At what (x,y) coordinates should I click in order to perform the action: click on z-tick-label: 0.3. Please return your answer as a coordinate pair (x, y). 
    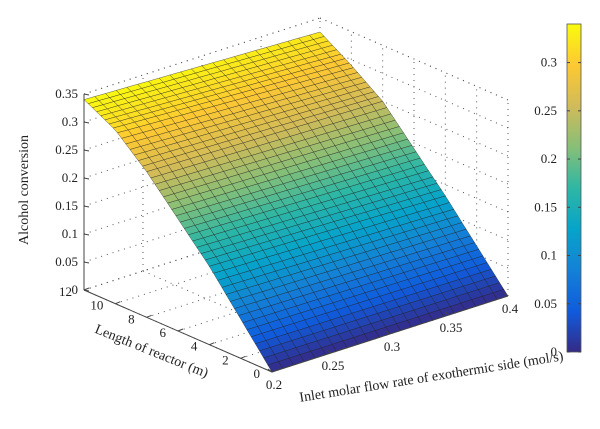
    Looking at the image, I should click on (70, 121).